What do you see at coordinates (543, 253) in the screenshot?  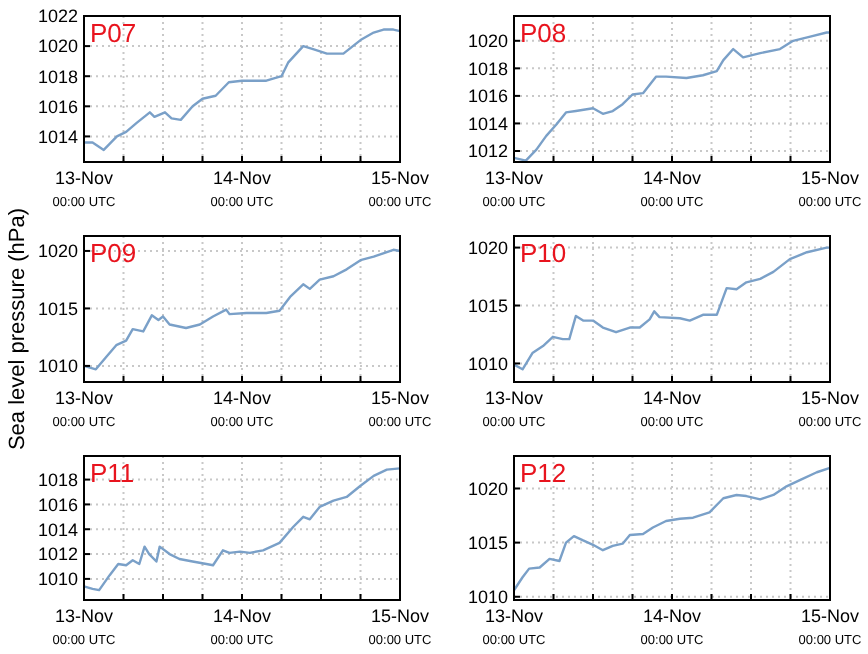 I see `chart-title: P10` at bounding box center [543, 253].